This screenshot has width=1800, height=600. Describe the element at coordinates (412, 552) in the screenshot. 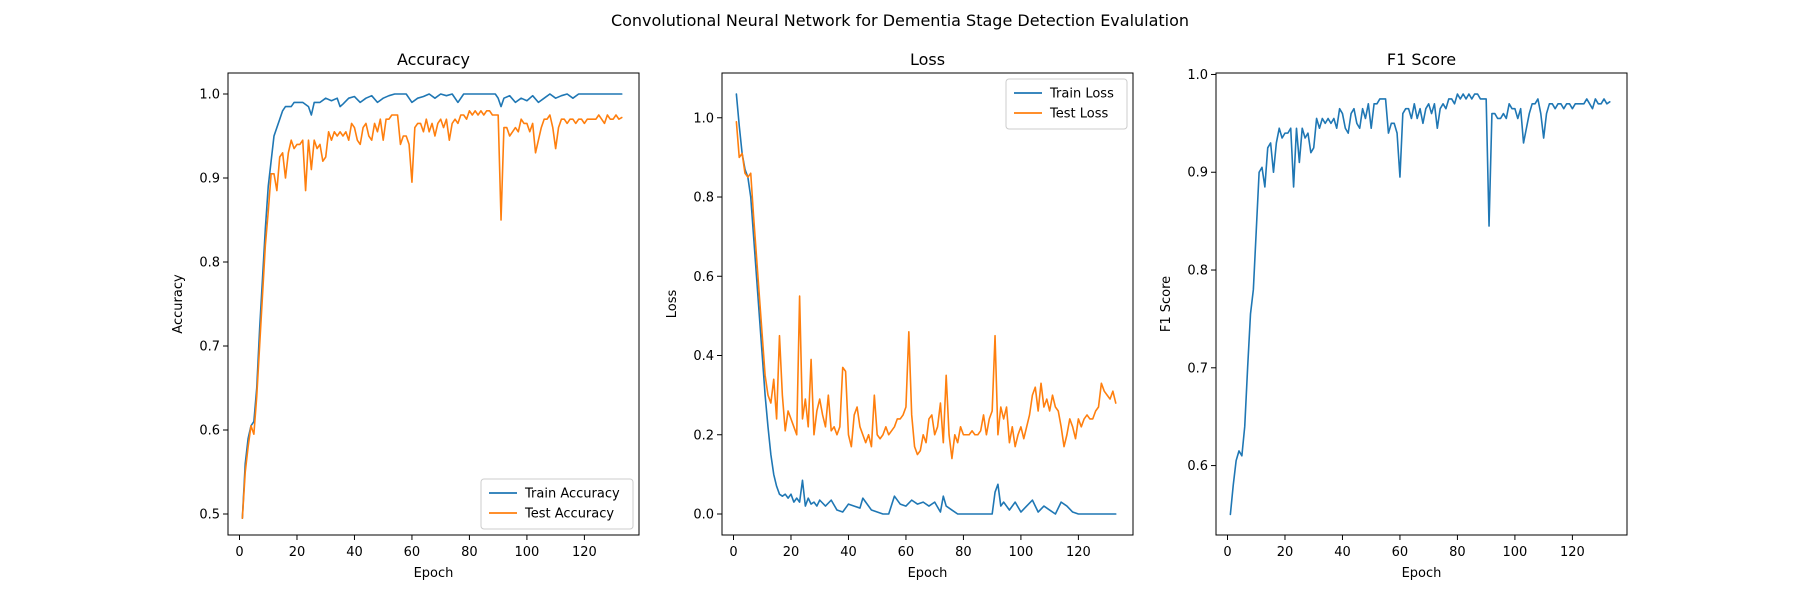

I see `accuracy-x-tick-label: 60` at that location.